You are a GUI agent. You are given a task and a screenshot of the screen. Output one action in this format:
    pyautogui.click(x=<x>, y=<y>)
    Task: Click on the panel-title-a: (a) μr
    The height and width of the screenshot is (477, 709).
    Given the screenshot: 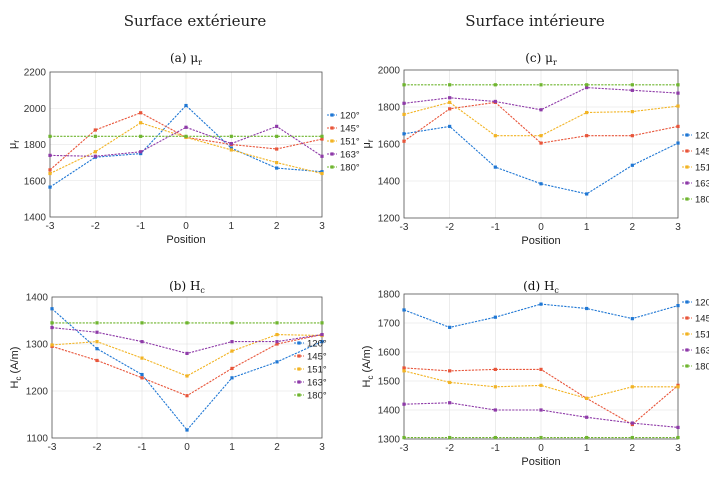 What is the action you would take?
    pyautogui.click(x=186, y=59)
    